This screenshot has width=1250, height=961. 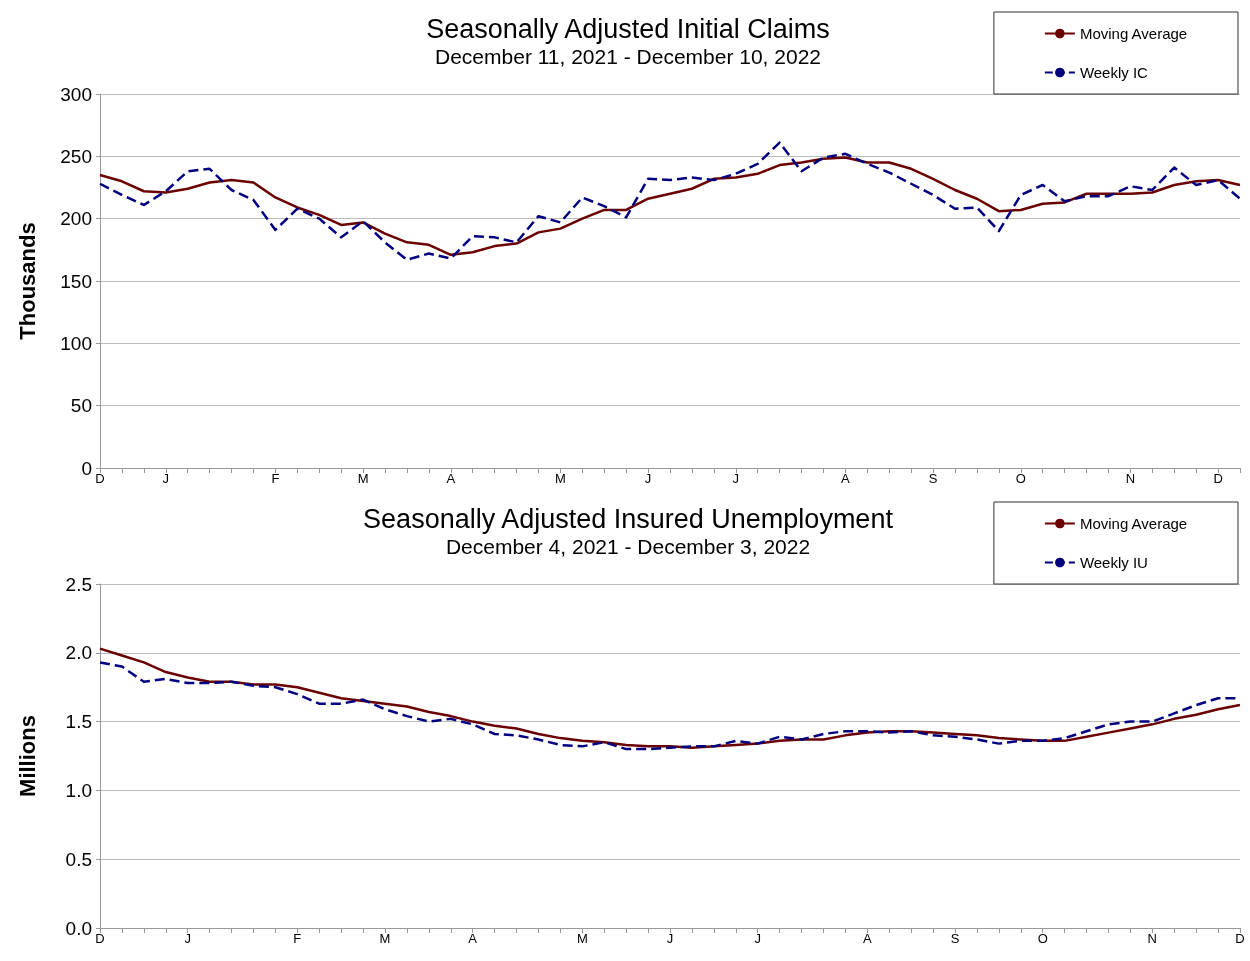 I want to click on chart-subtitle: December 4, 2021 - December 3, 2022, so click(x=628, y=546).